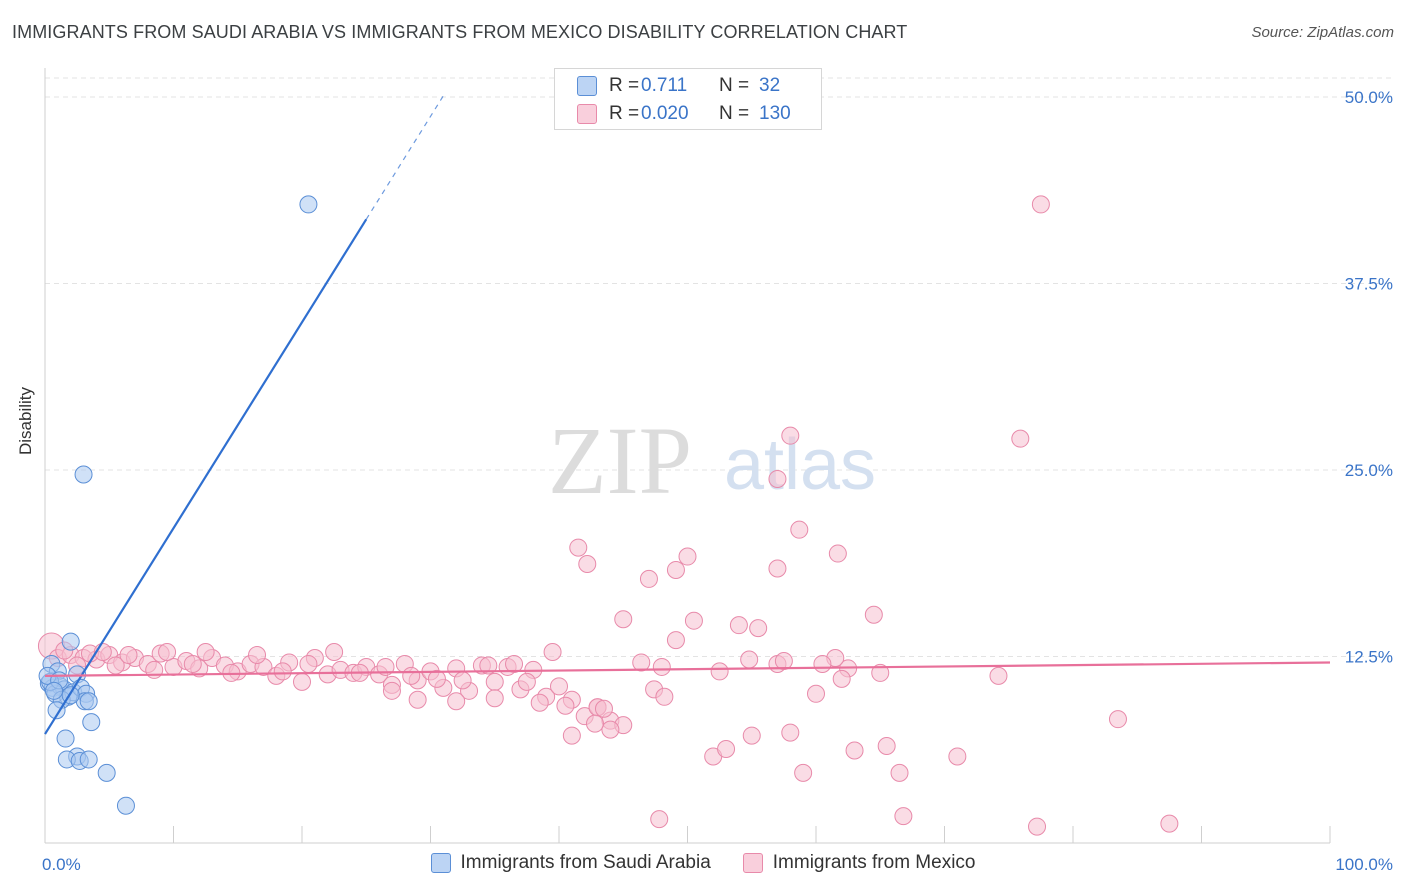  Describe the element at coordinates (858, 863) in the screenshot. I see `legend-item-mexico: Immigrants from Mexico` at that location.